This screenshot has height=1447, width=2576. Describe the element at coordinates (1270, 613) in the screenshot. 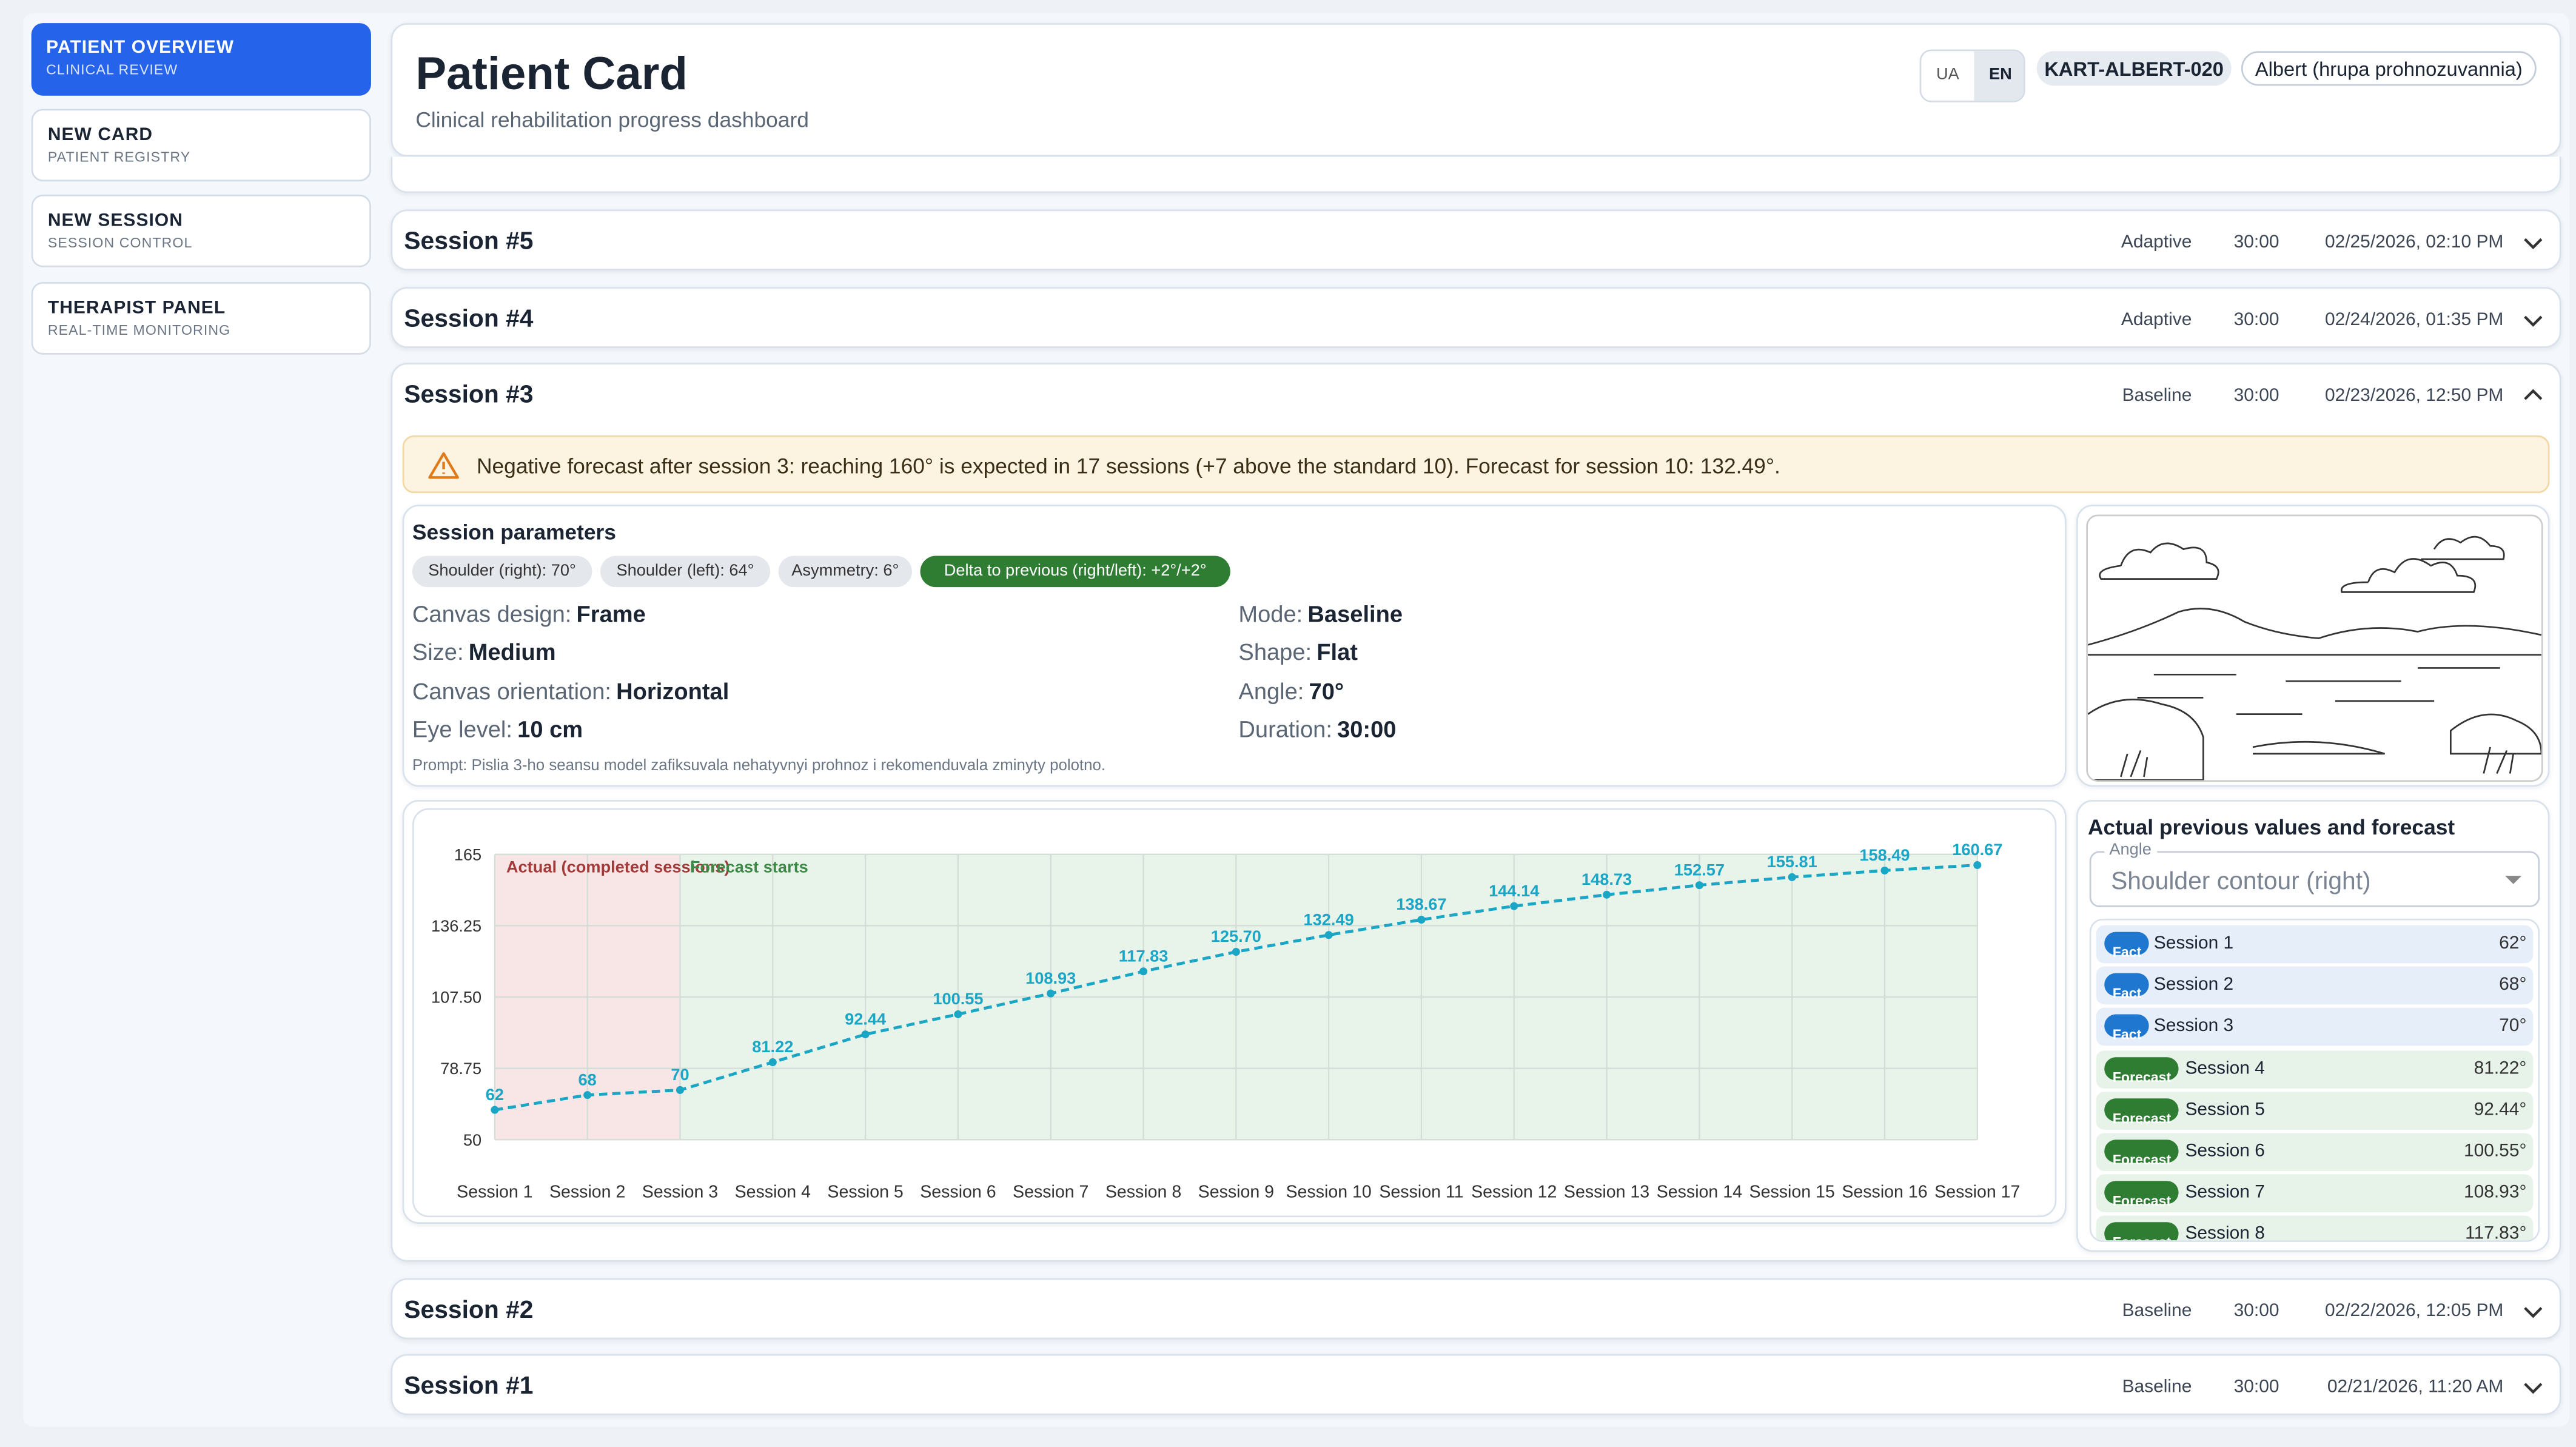

I see `parameter-label: Mode:` at that location.